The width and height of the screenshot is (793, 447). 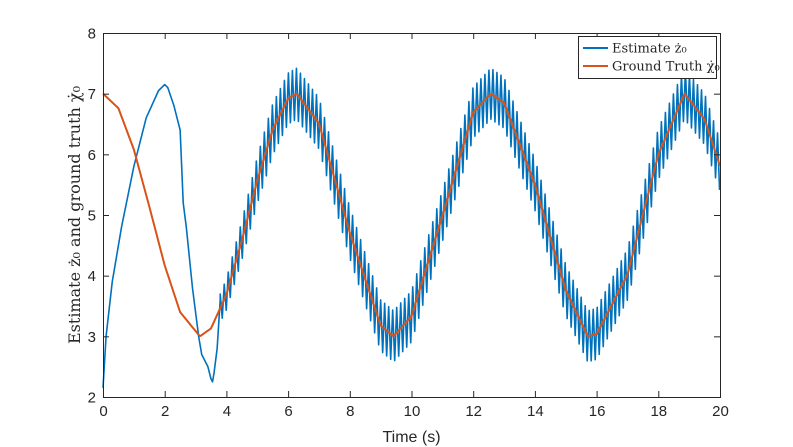 I want to click on x-tick-label: 20, so click(x=720, y=411).